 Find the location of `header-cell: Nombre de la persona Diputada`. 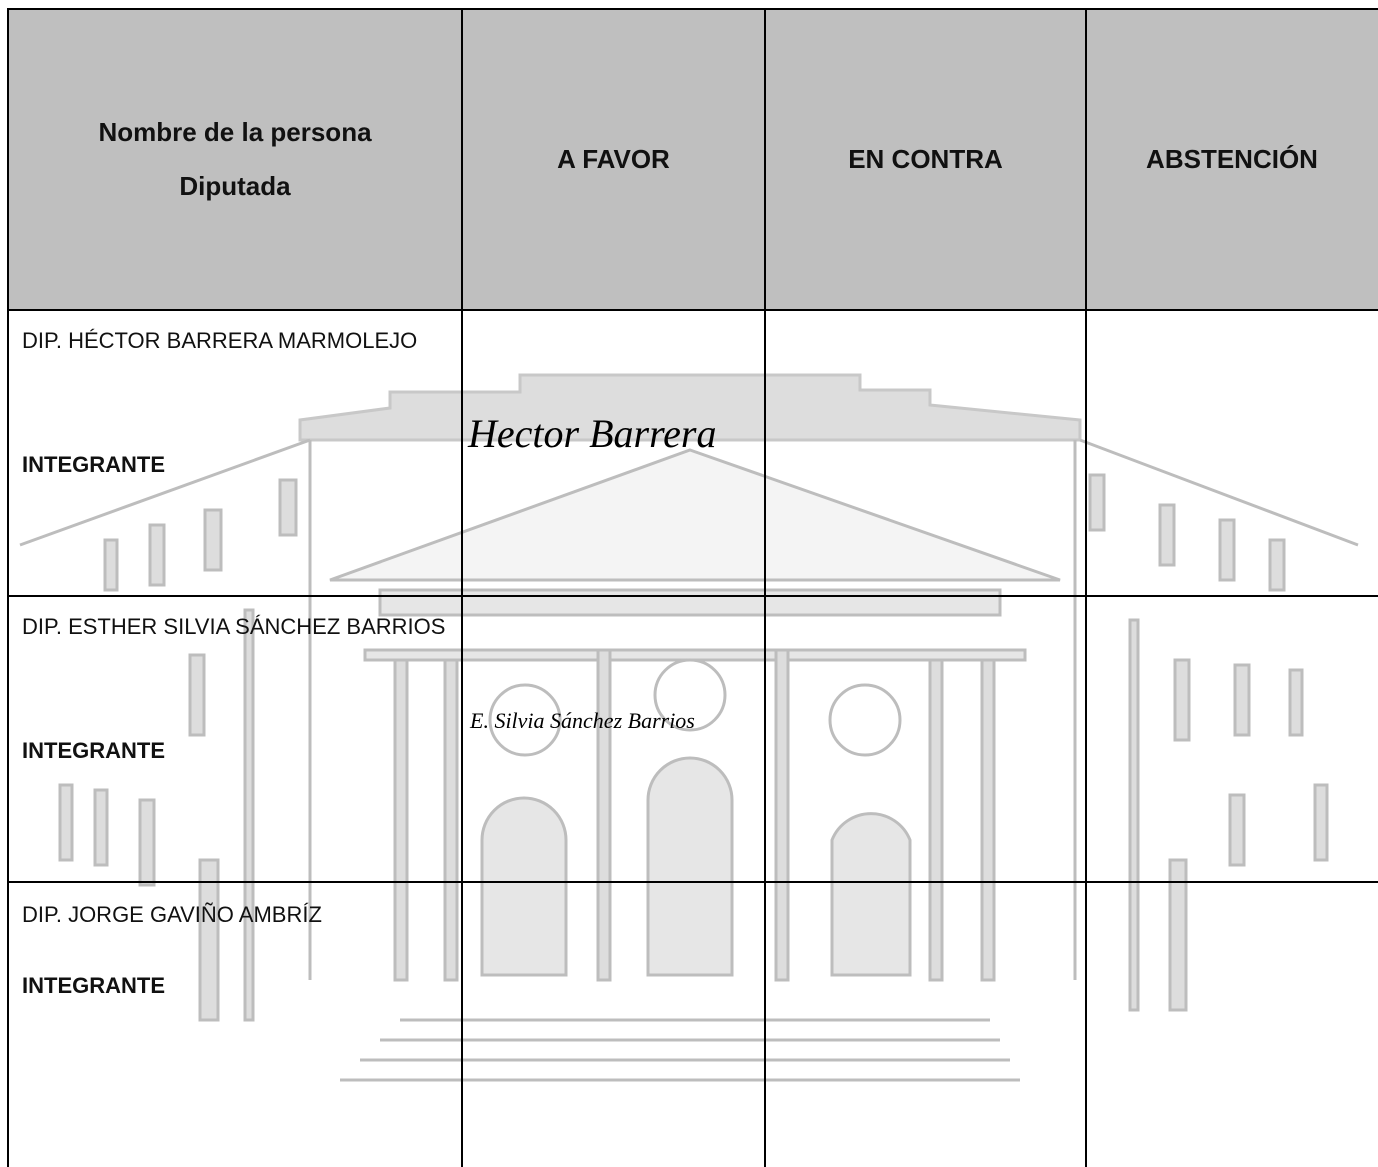

header-cell: Nombre de la persona Diputada is located at coordinates (235, 159).